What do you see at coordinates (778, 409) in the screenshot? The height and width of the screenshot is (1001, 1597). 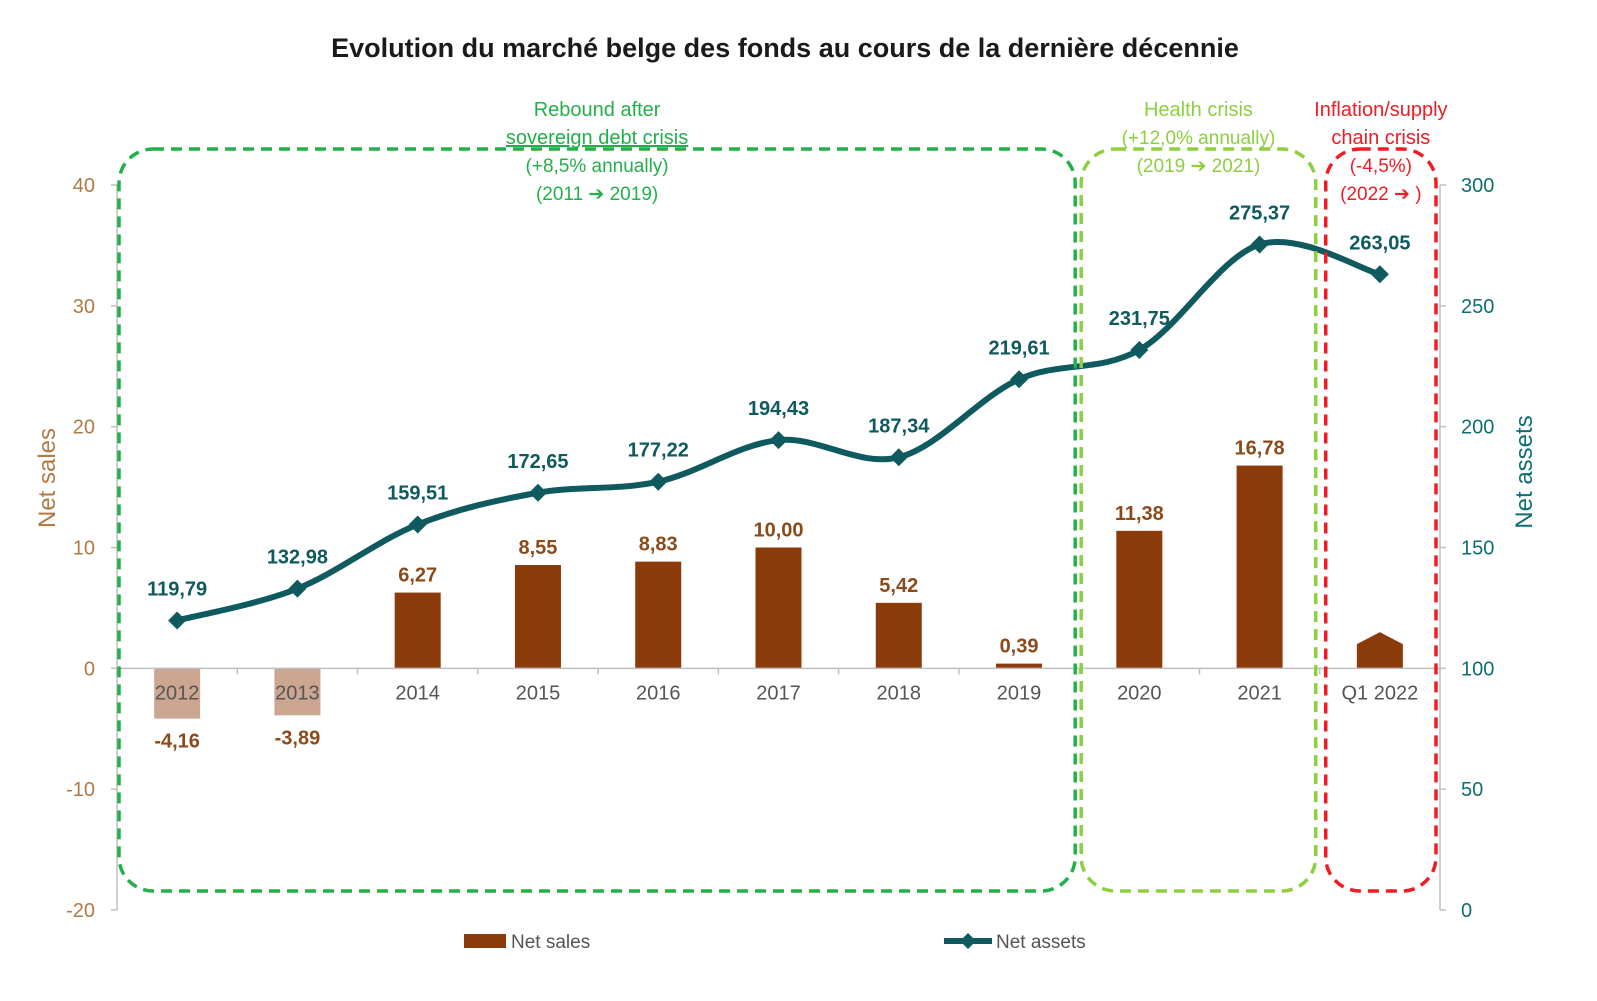 I see `net-assets-value-label: 194,43` at bounding box center [778, 409].